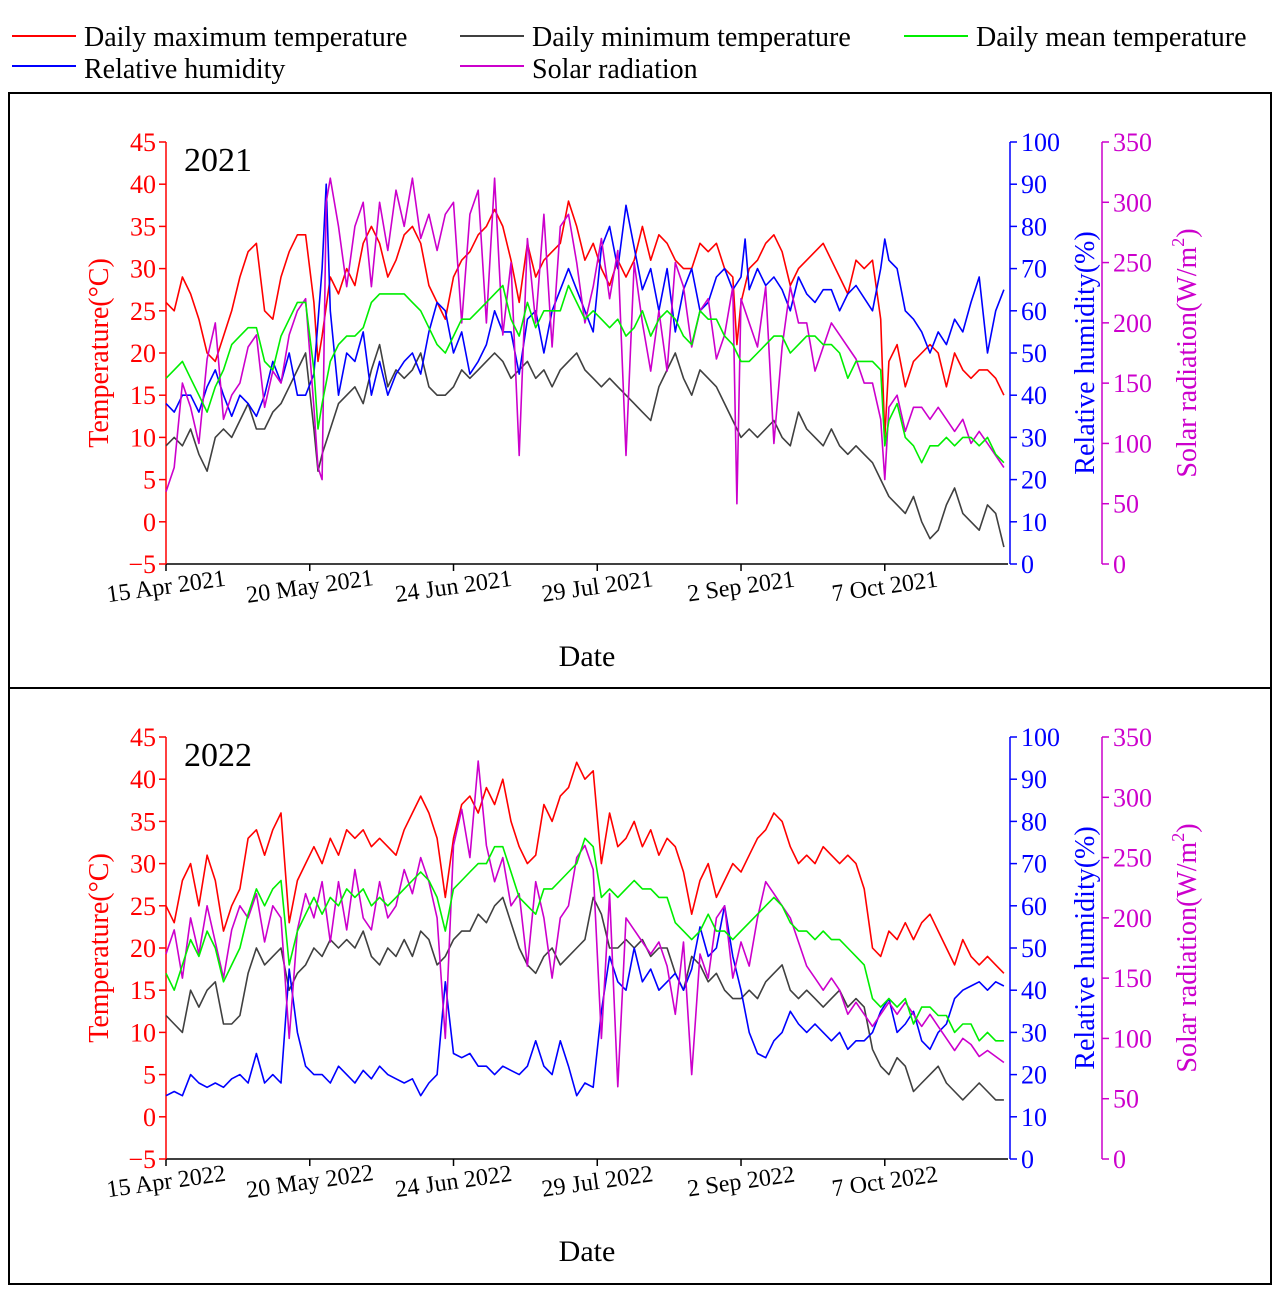  I want to click on x-tick-label: 15 Apr 2022, so click(166, 1182).